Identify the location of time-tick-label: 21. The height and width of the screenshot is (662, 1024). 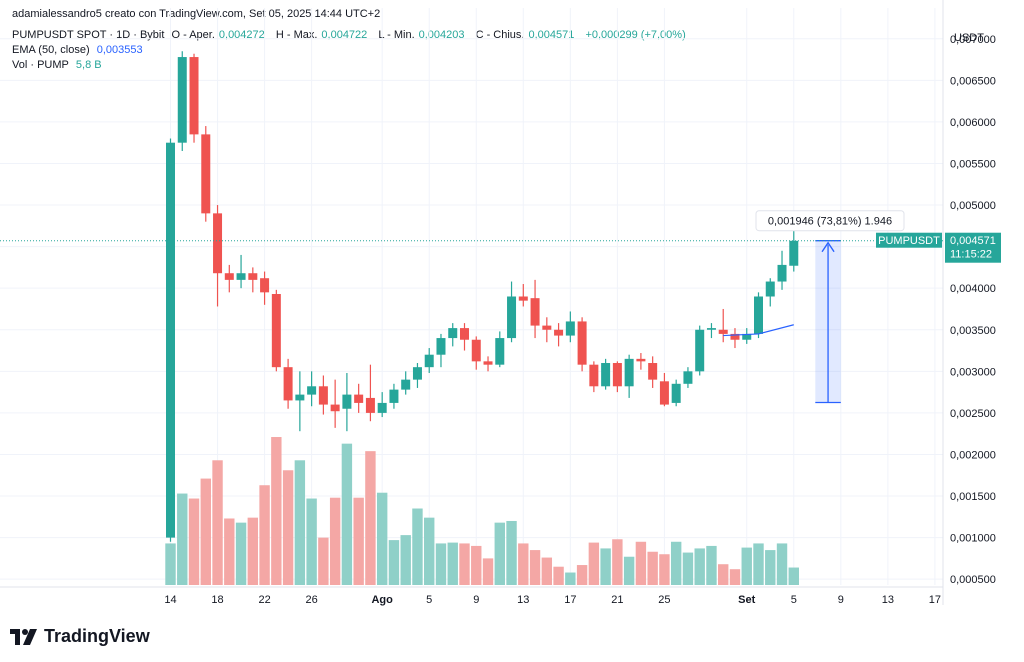
(617, 600).